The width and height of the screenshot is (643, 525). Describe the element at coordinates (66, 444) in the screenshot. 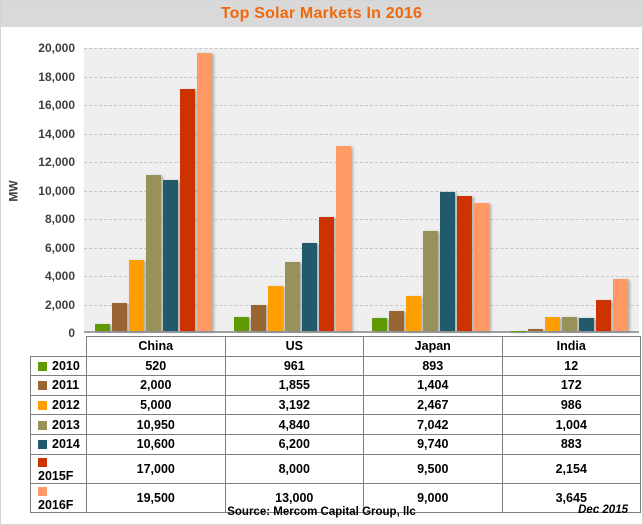

I see `legend-label-2014: 2014` at that location.